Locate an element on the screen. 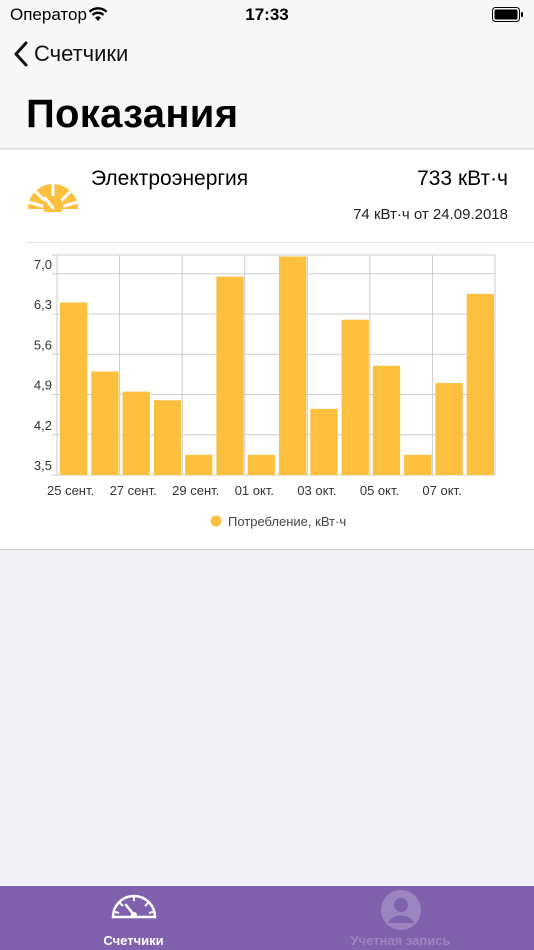  x-tick-label: 27 сент. is located at coordinates (133, 490).